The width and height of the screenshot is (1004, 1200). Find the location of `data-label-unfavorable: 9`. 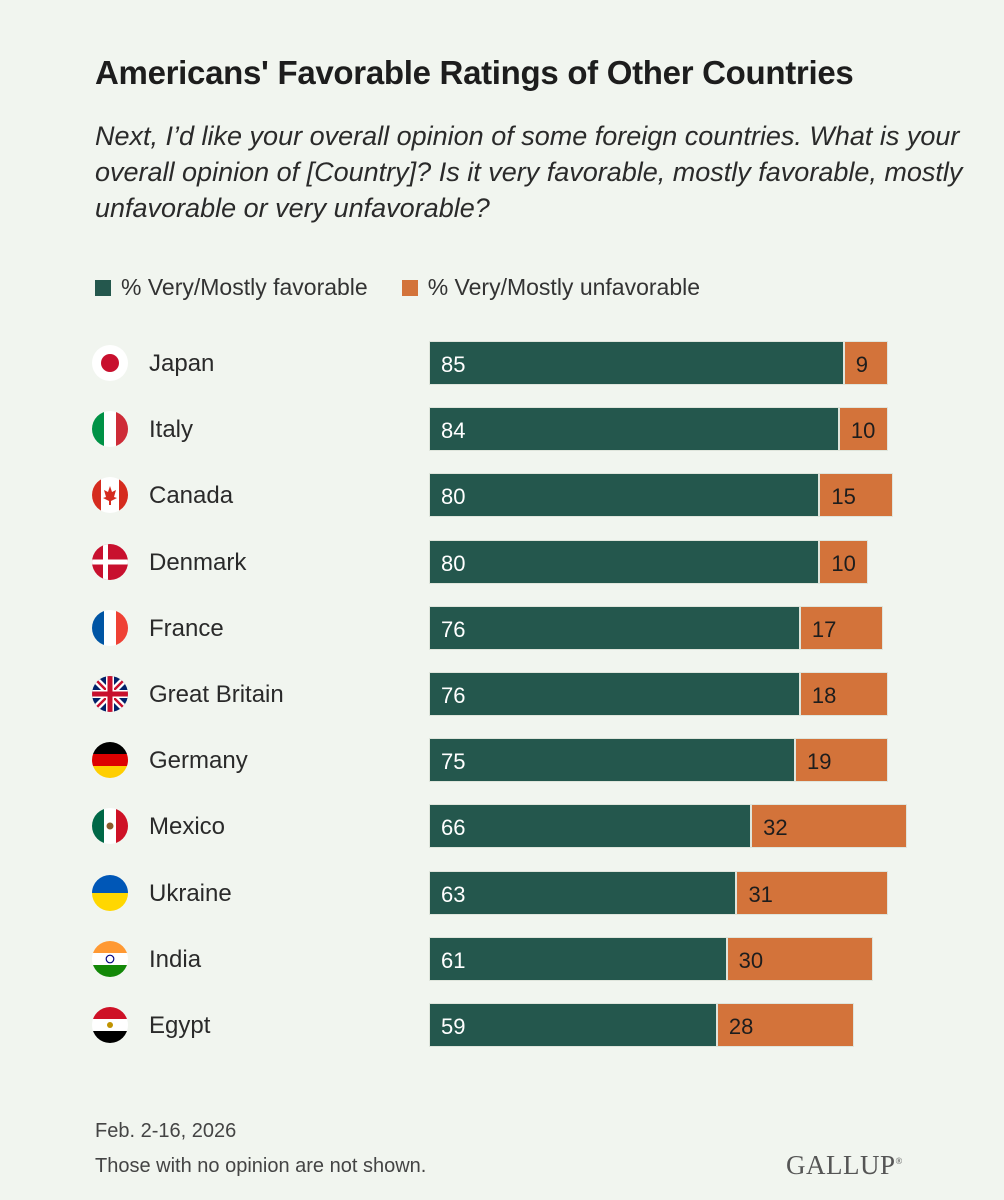

data-label-unfavorable: 9 is located at coordinates (862, 364).